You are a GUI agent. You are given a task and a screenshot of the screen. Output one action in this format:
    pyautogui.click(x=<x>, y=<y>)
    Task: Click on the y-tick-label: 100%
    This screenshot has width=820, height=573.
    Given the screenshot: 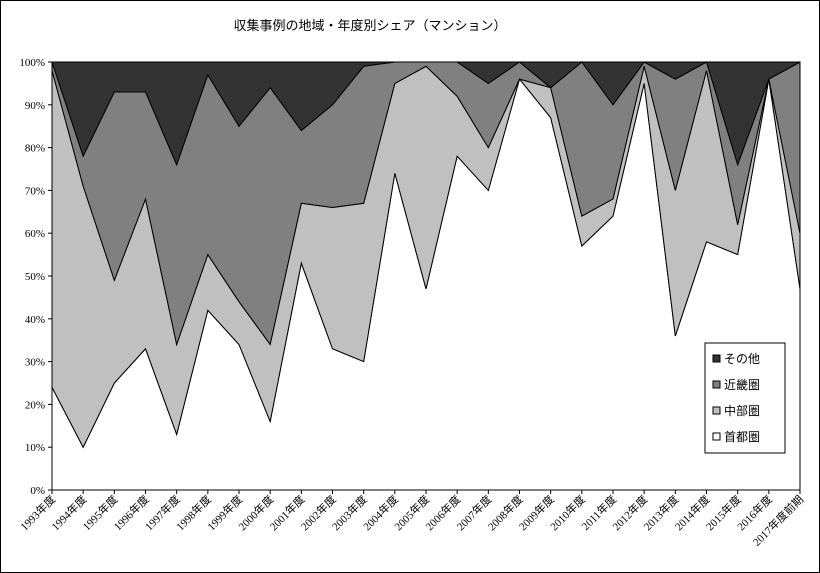 What is the action you would take?
    pyautogui.click(x=32, y=63)
    